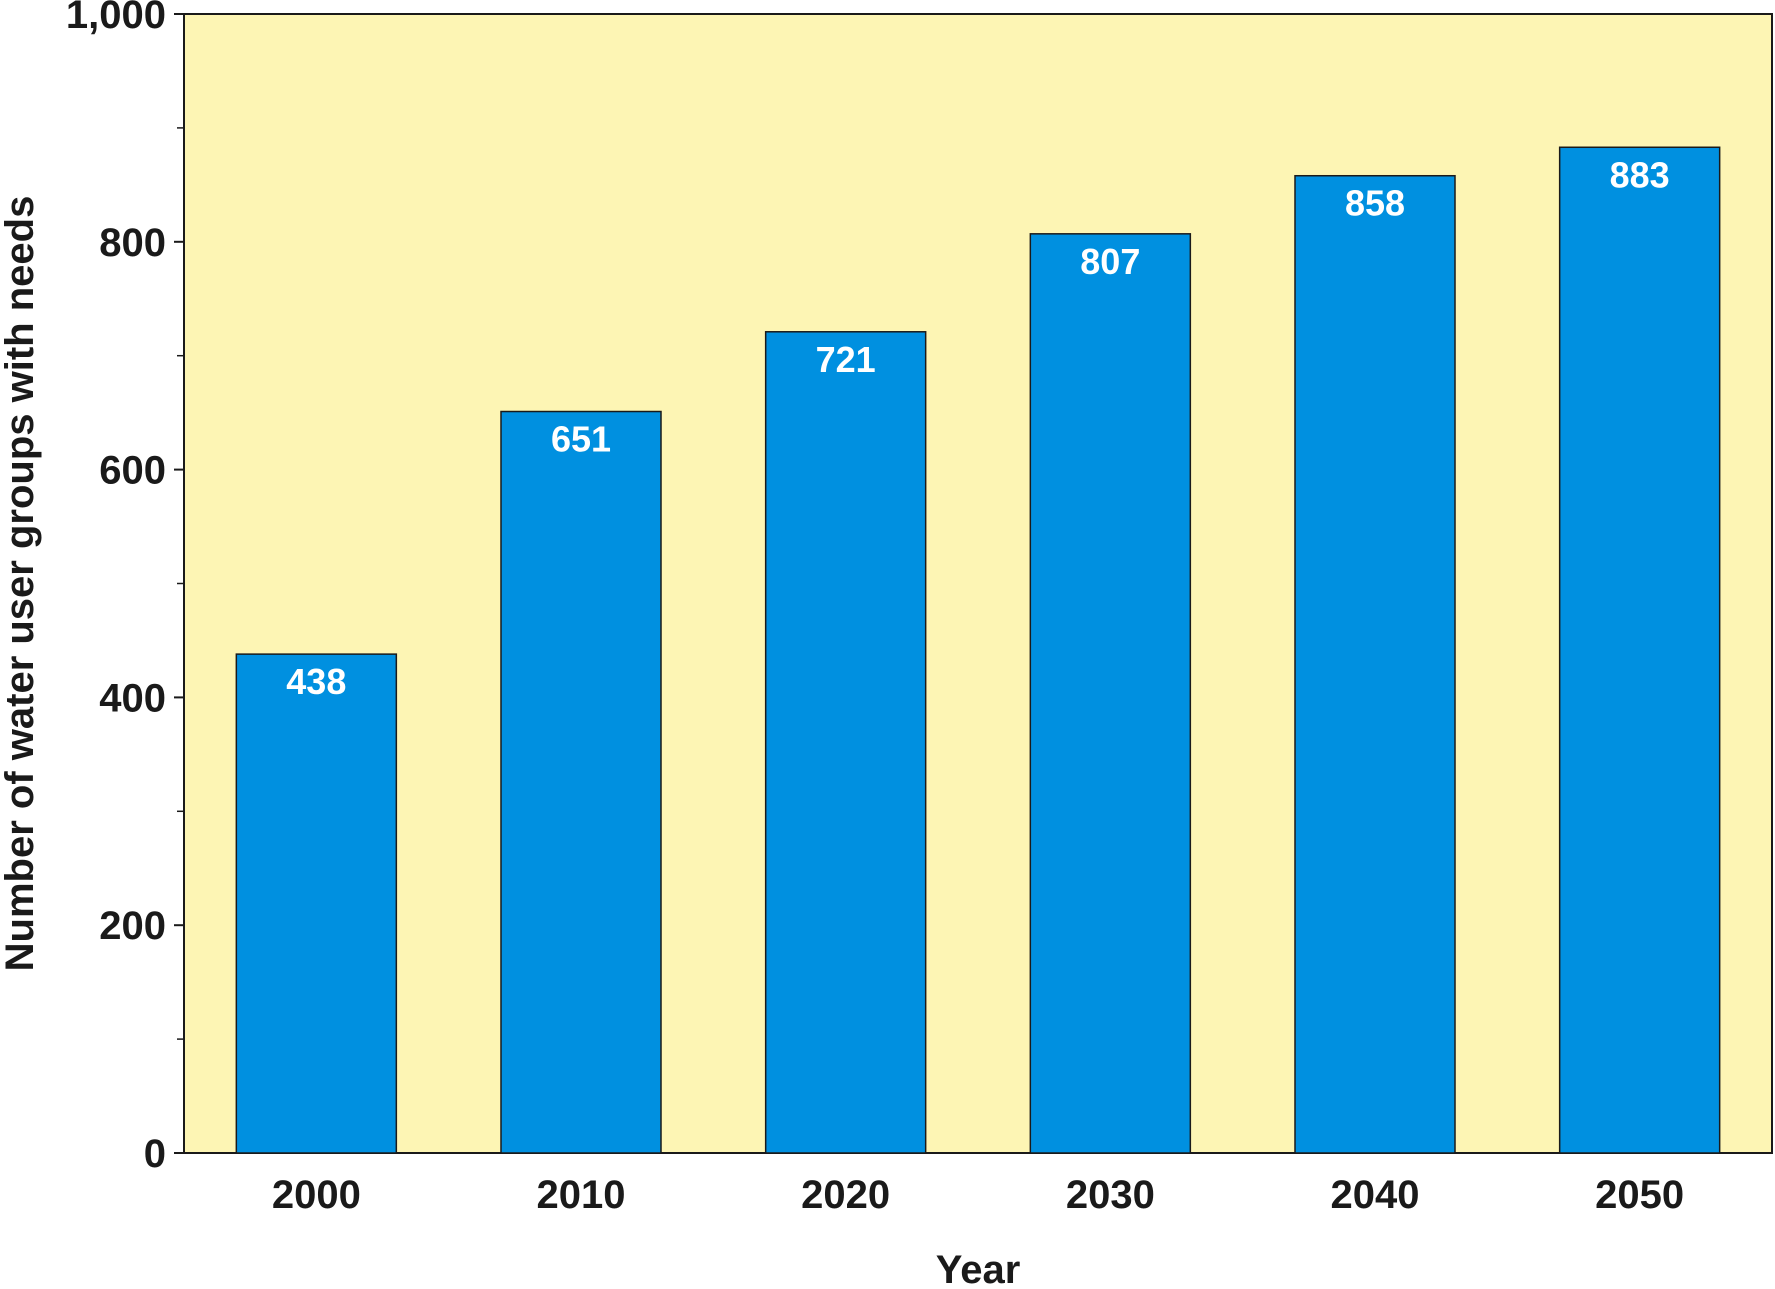 The image size is (1775, 1289). I want to click on bar-2010, so click(581, 782).